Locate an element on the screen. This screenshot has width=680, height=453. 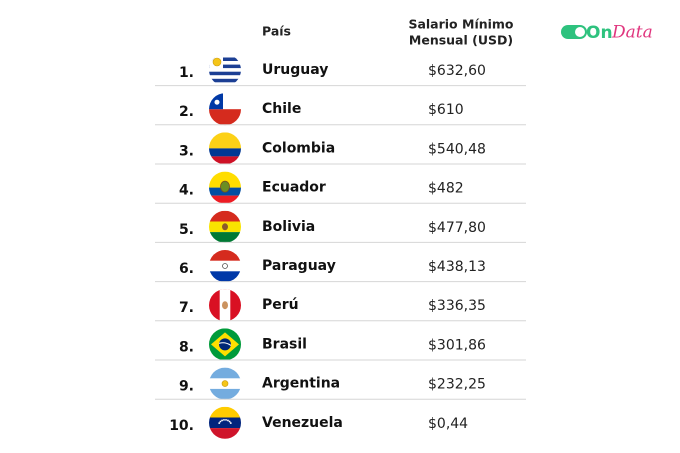
logo: On Data is located at coordinates (607, 33).